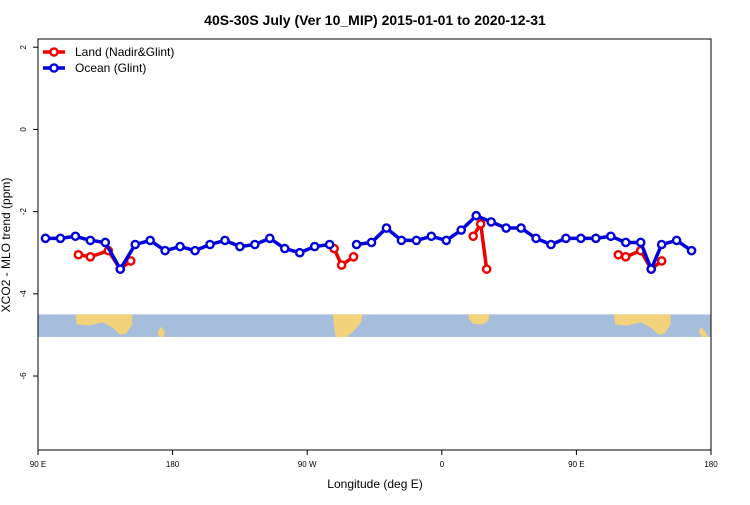 The width and height of the screenshot is (750, 505). I want to click on map-ocean, so click(374, 325).